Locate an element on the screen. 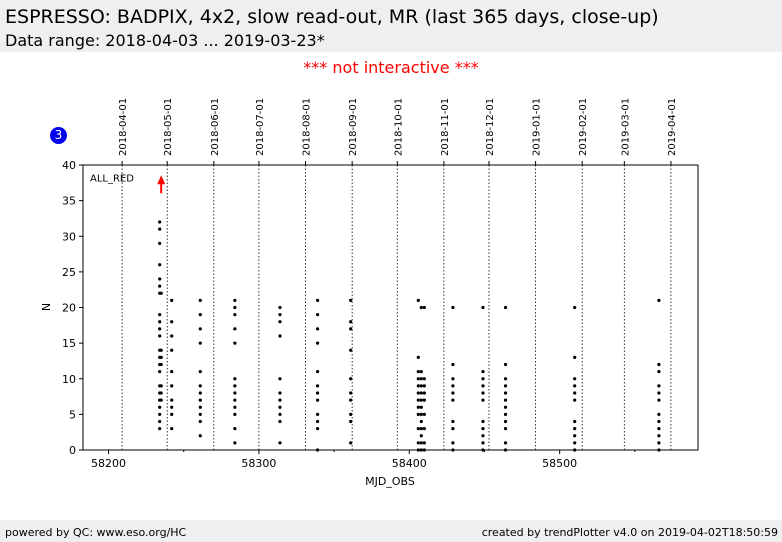 This screenshot has width=782, height=542. y-tick-label: 25 is located at coordinates (69, 272).